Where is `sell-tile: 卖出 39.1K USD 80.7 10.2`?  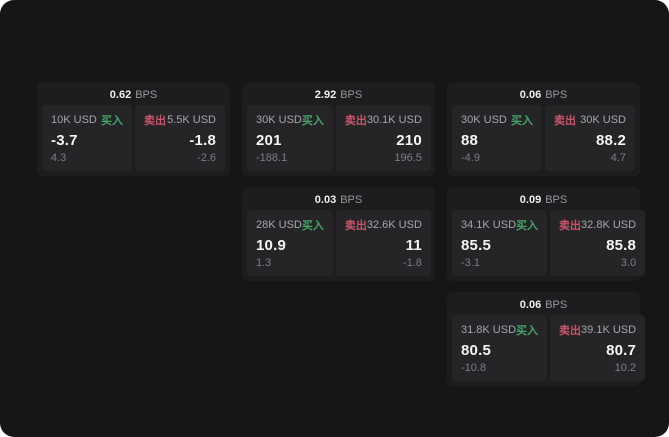
sell-tile: 卖出 39.1K USD 80.7 10.2 is located at coordinates (598, 348).